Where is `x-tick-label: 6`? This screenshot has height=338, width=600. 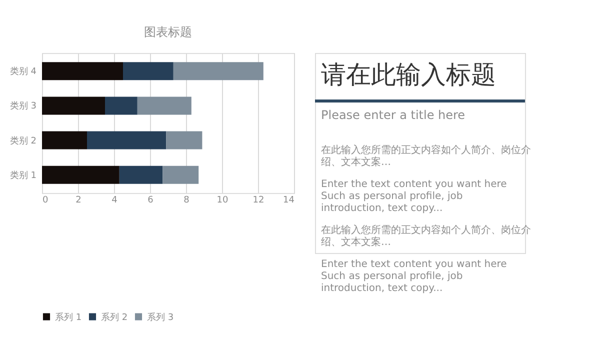
x-tick-label: 6 is located at coordinates (151, 201).